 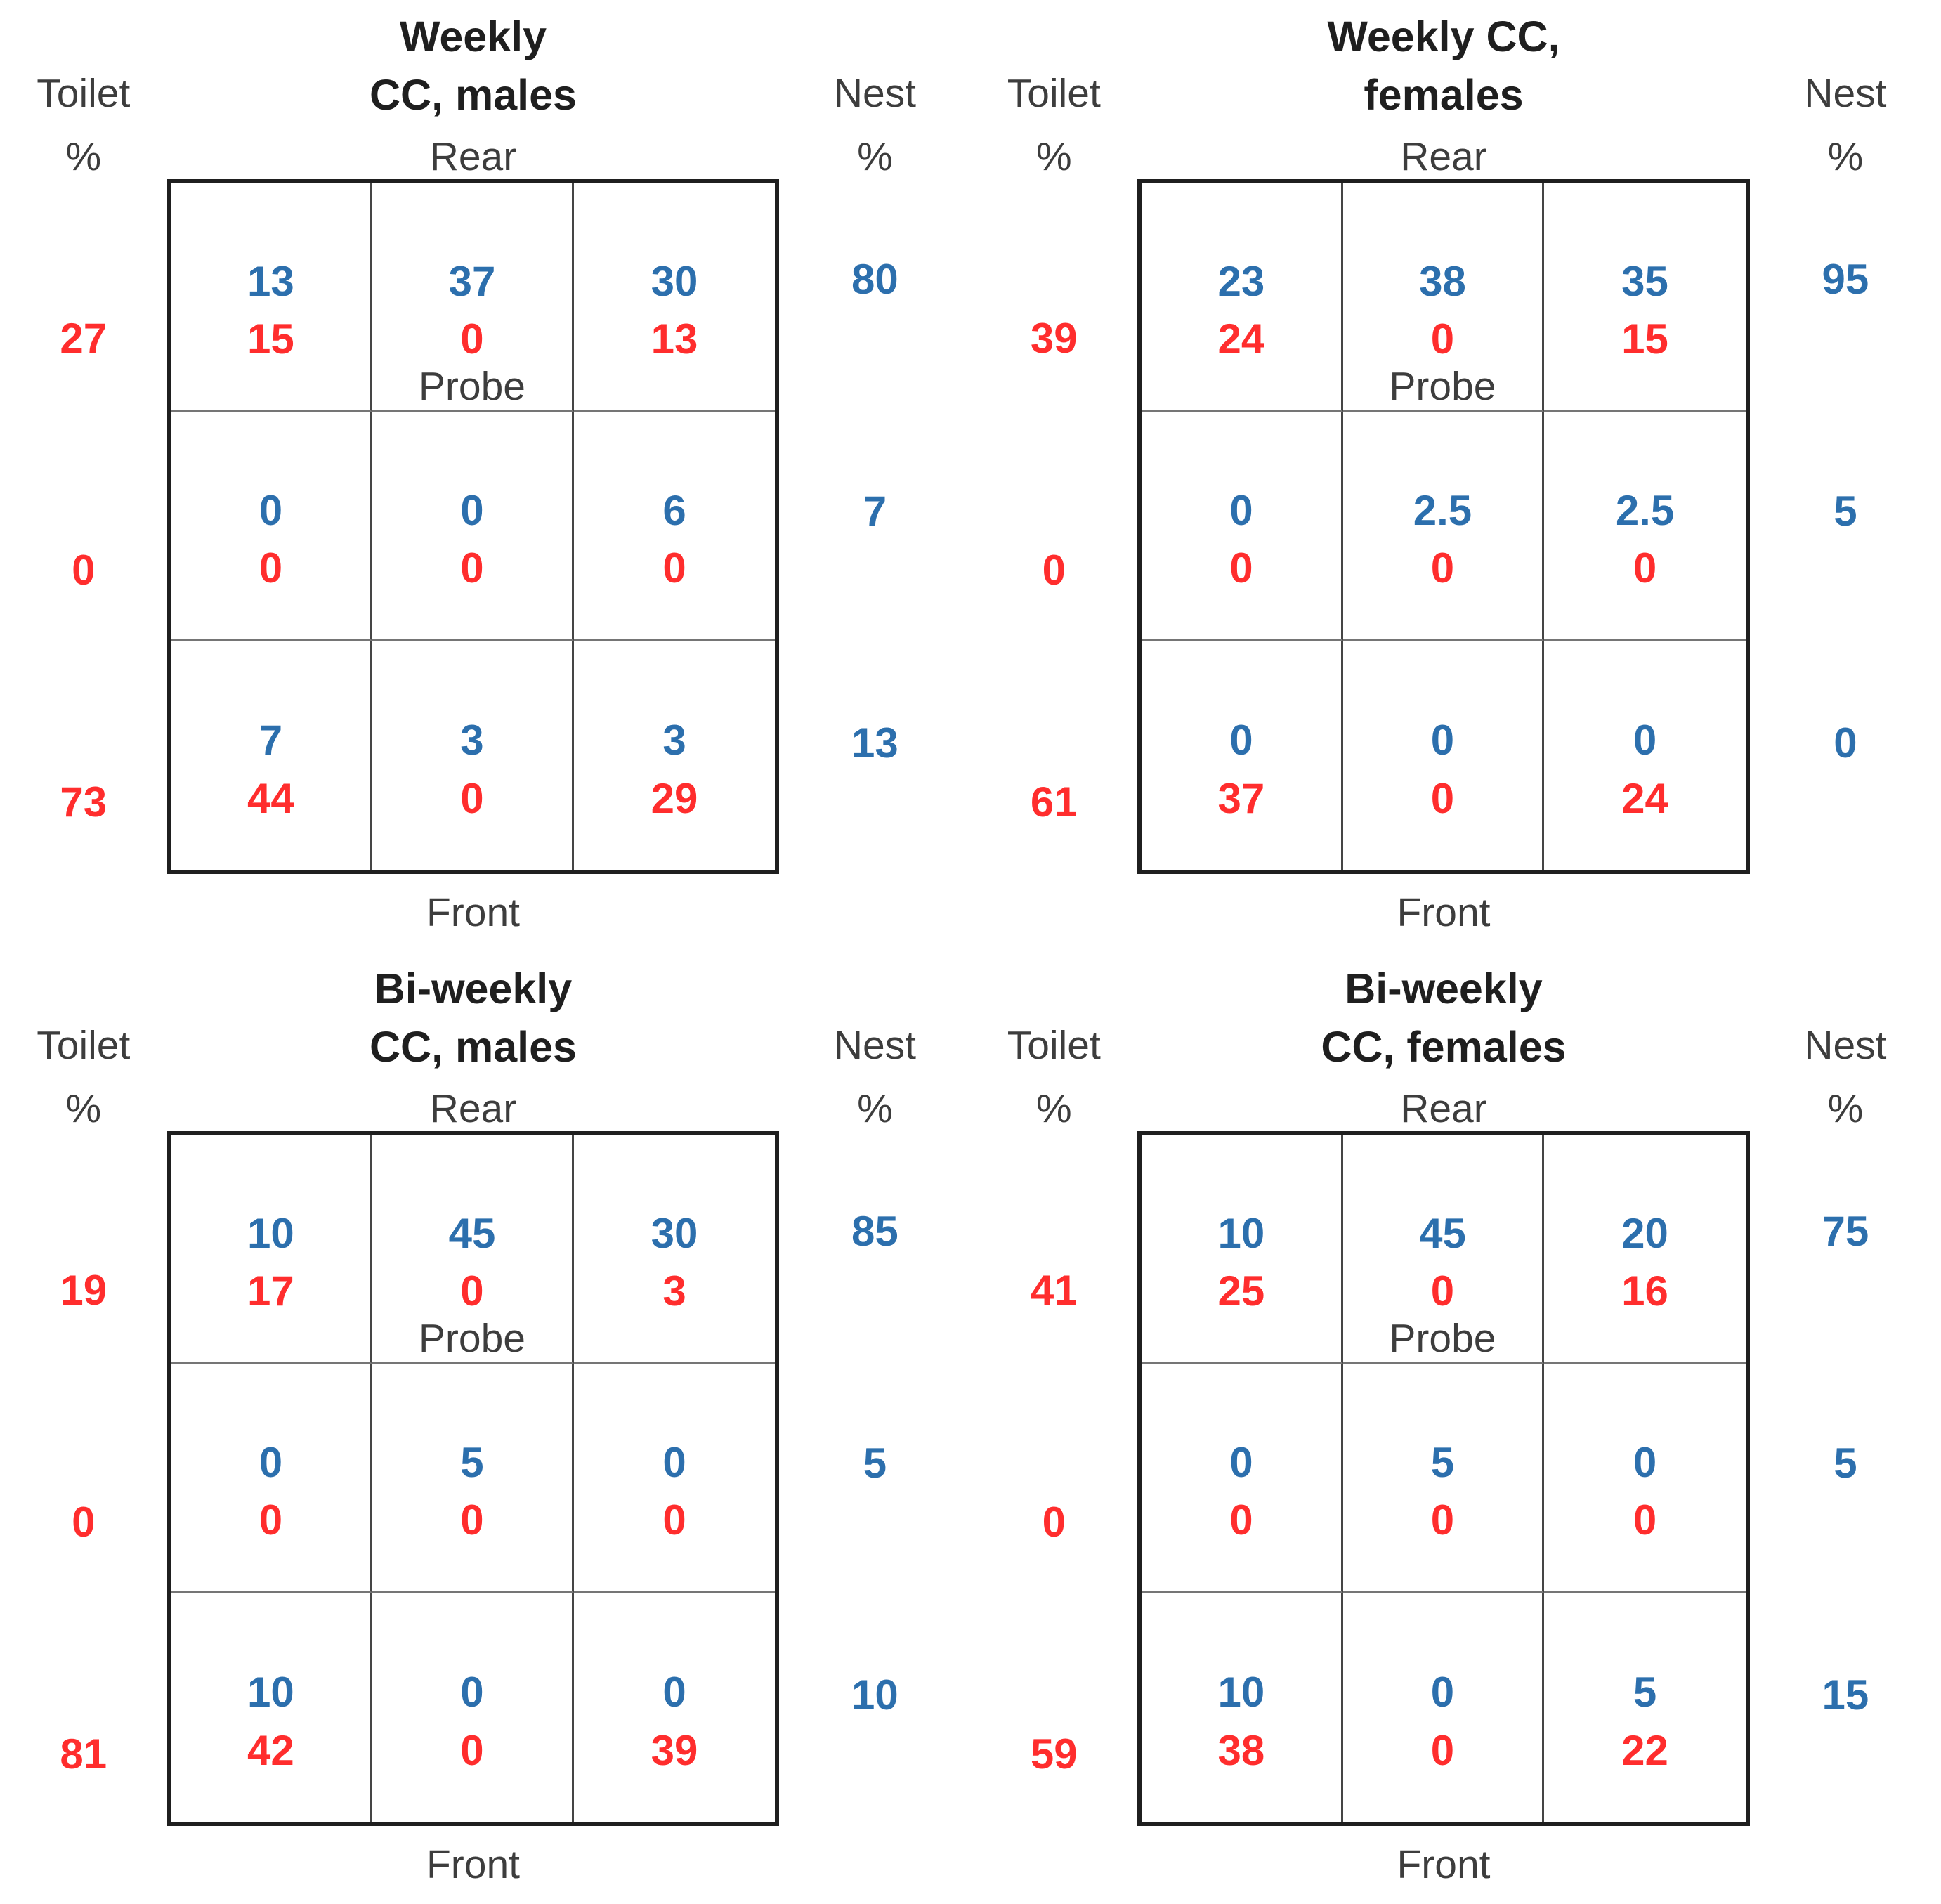 I want to click on nest-row-total-value: 15, so click(x=1845, y=1695).